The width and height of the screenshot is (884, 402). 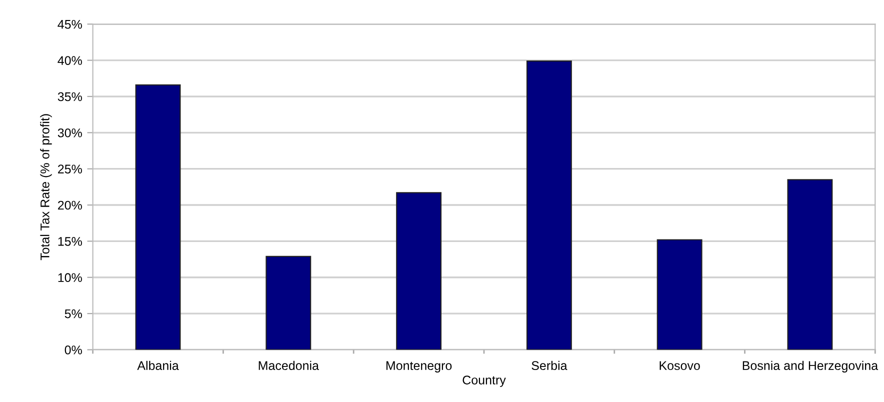 What do you see at coordinates (70, 205) in the screenshot?
I see `y-tick-label: 20%` at bounding box center [70, 205].